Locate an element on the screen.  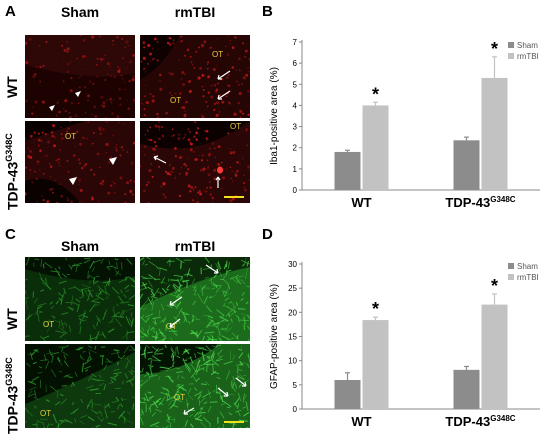
micrograph-a-wt-rmtbi: OT OT is located at coordinates (195, 76).